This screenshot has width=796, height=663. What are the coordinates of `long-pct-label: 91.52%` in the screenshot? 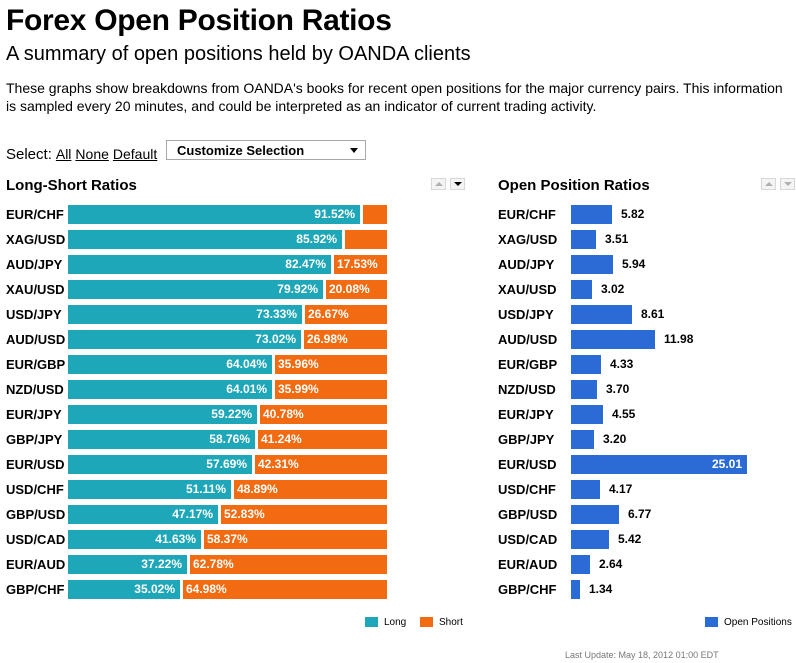 It's located at (334, 214).